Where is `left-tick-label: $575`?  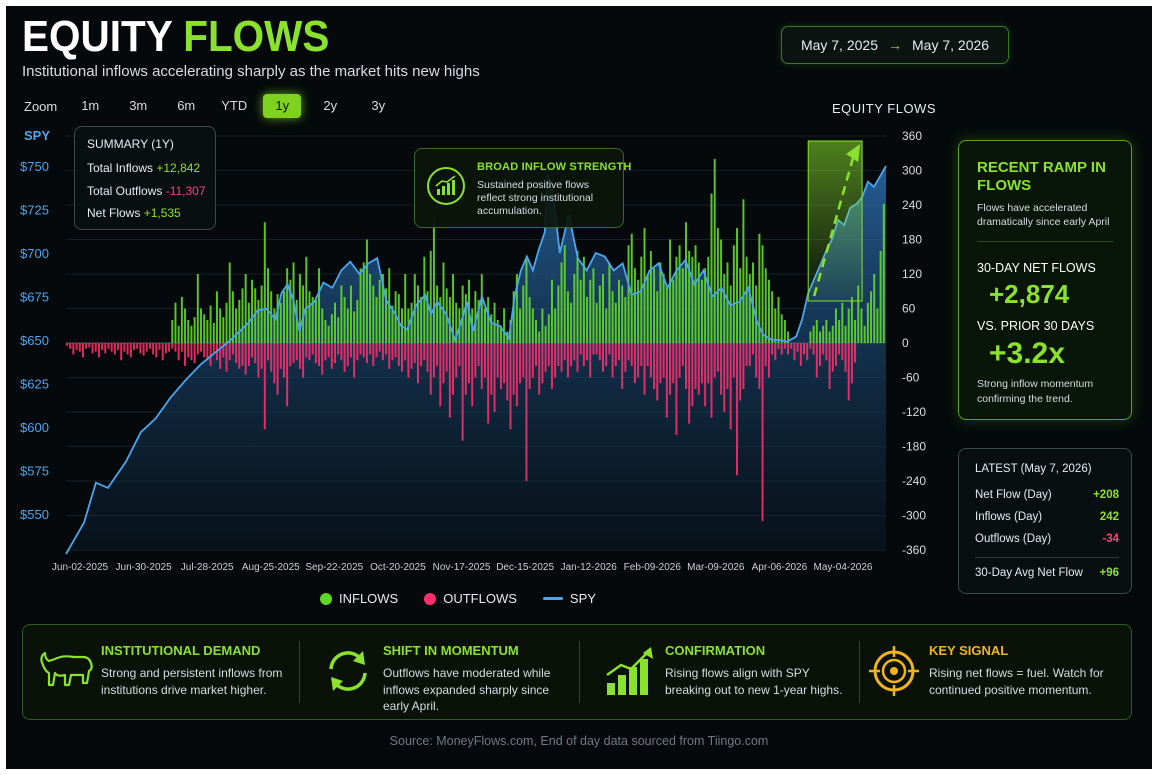 left-tick-label: $575 is located at coordinates (34, 471).